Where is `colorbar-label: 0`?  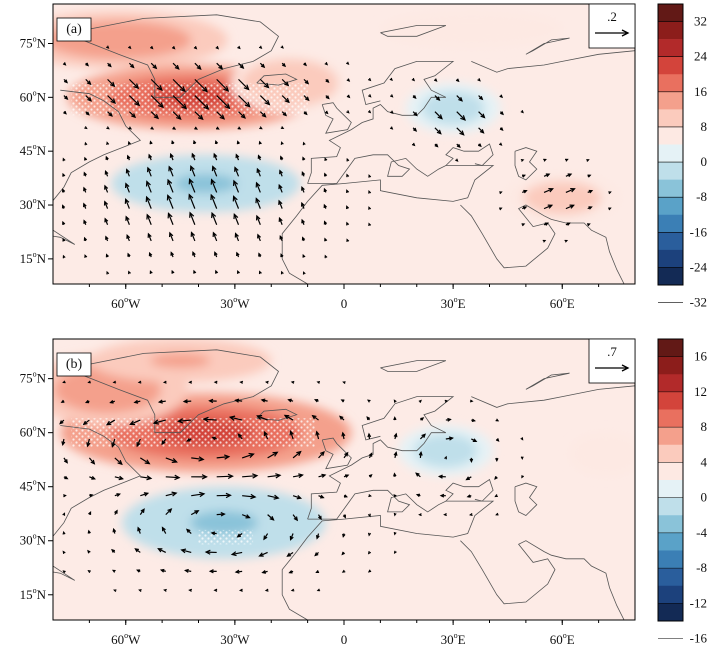 colorbar-label: 0 is located at coordinates (704, 161).